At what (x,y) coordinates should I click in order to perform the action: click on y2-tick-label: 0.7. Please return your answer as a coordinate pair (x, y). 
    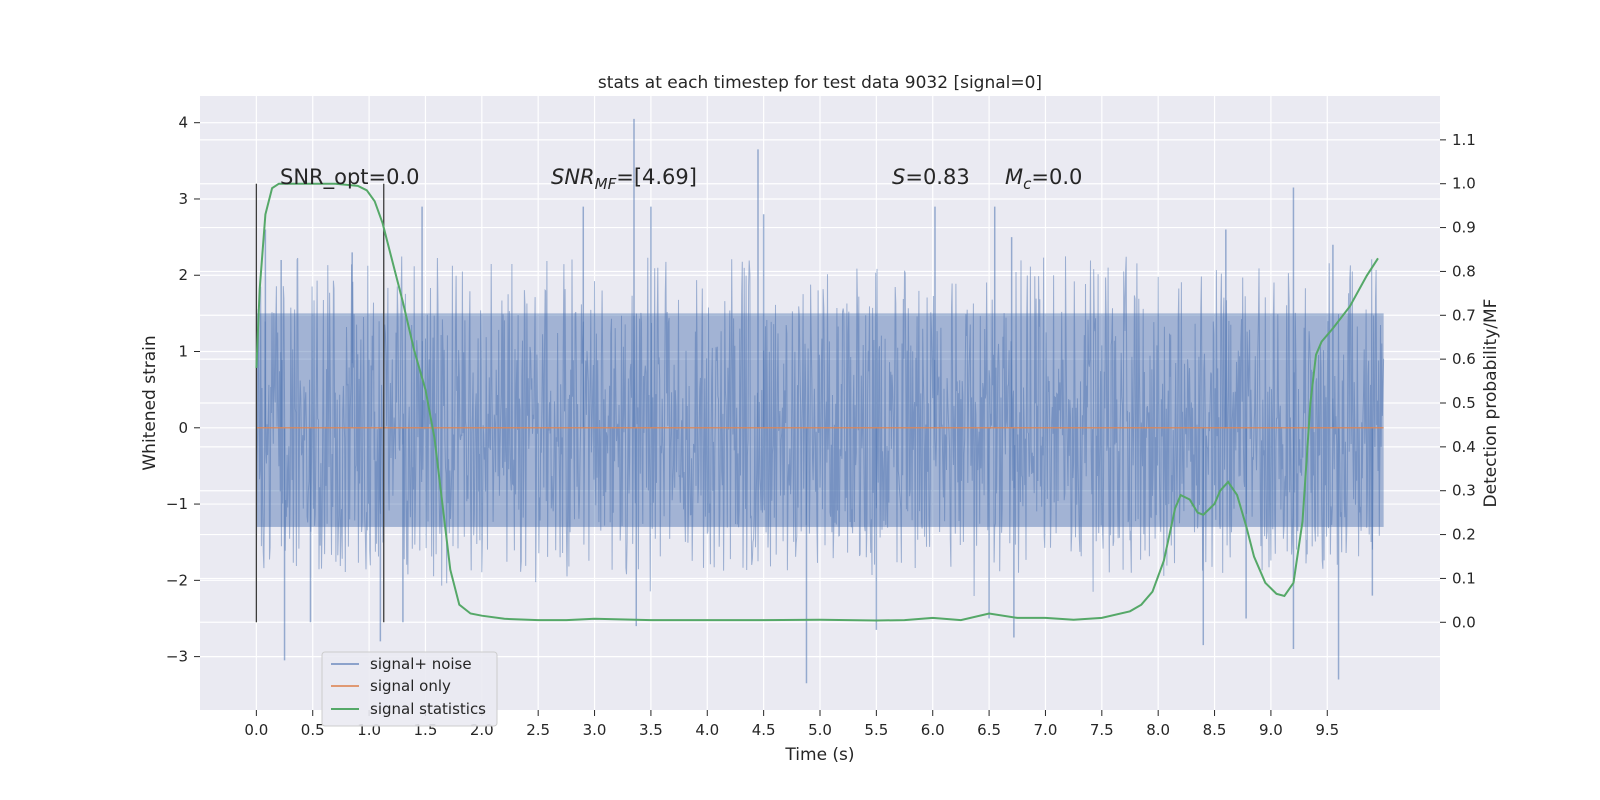
    Looking at the image, I should click on (1464, 315).